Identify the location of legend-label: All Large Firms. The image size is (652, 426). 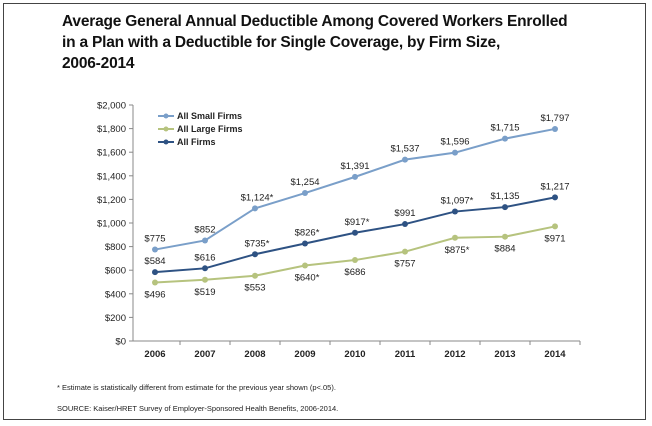
(210, 129).